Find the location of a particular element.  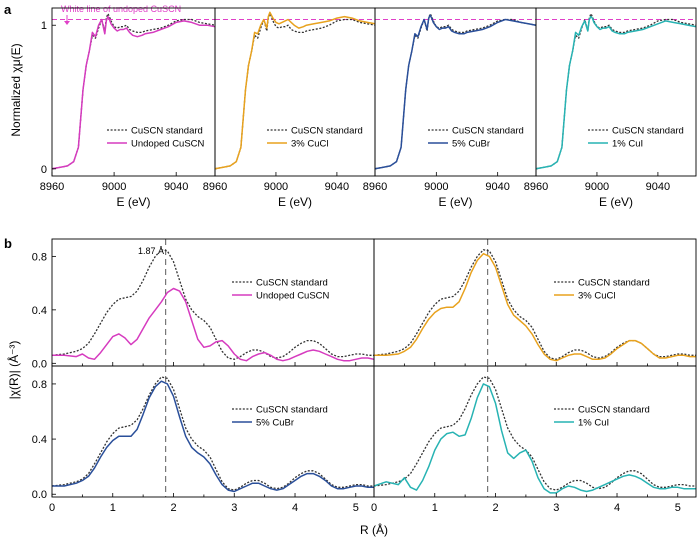

chart-a3: 8960 9000 9040 E (eV) CuSCN standard 5% CuBr is located at coordinates (450, 108).